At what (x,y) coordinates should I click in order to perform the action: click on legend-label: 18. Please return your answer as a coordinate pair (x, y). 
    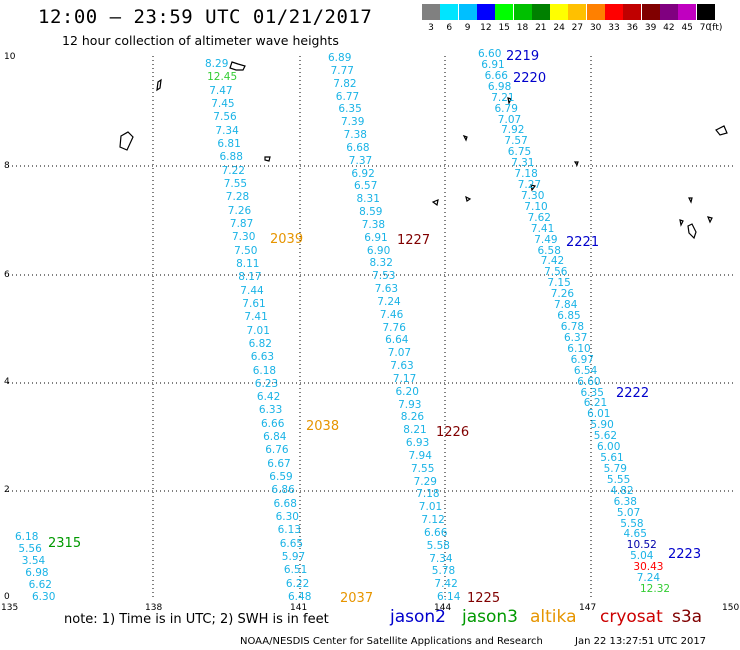
    Looking at the image, I should click on (522, 28).